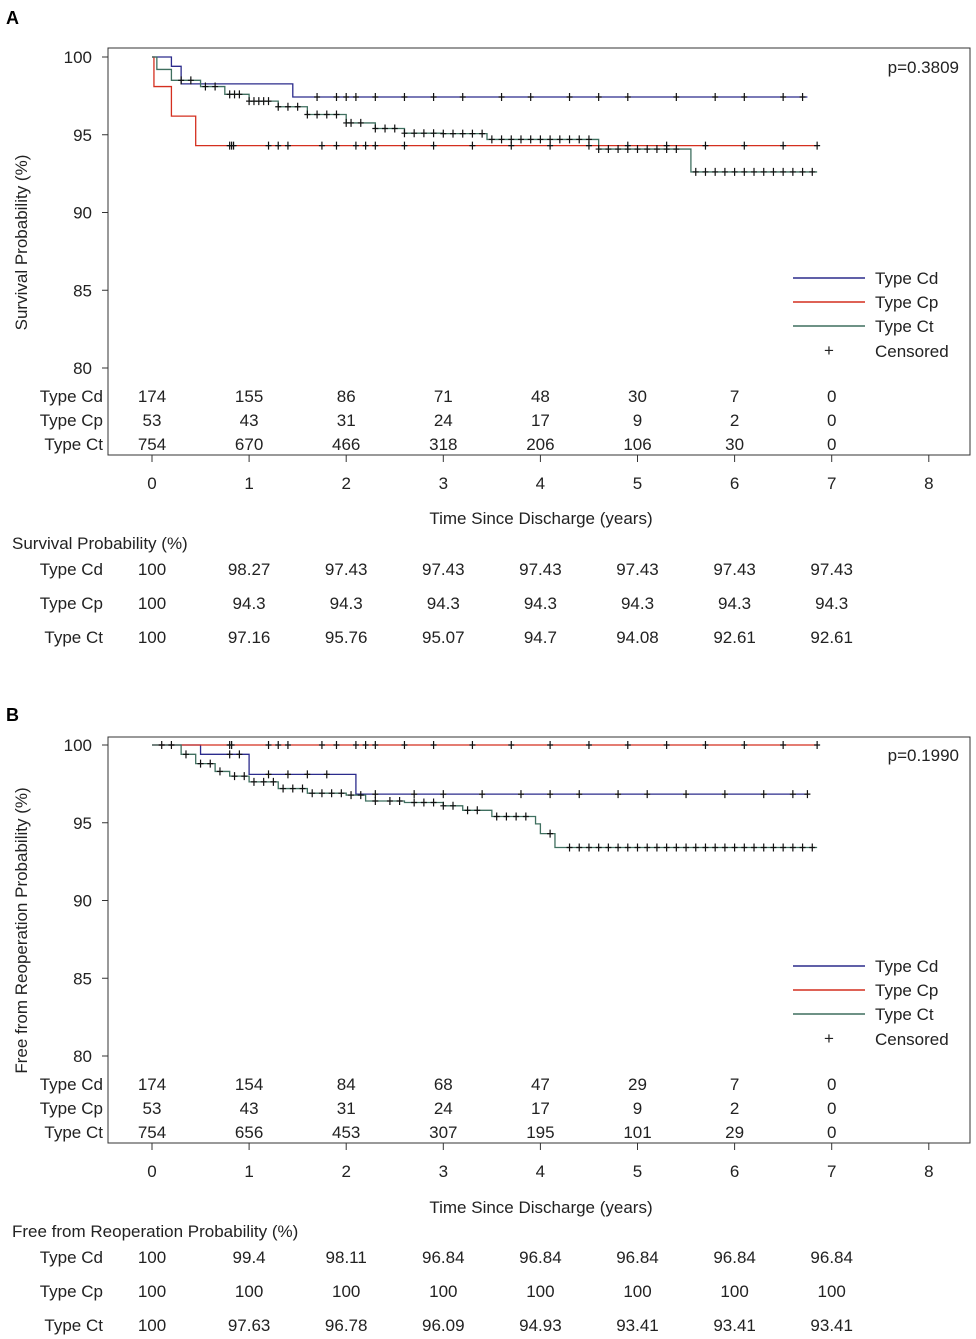  Describe the element at coordinates (73, 1325) in the screenshot. I see `probability-row-label: Type Ct` at that location.